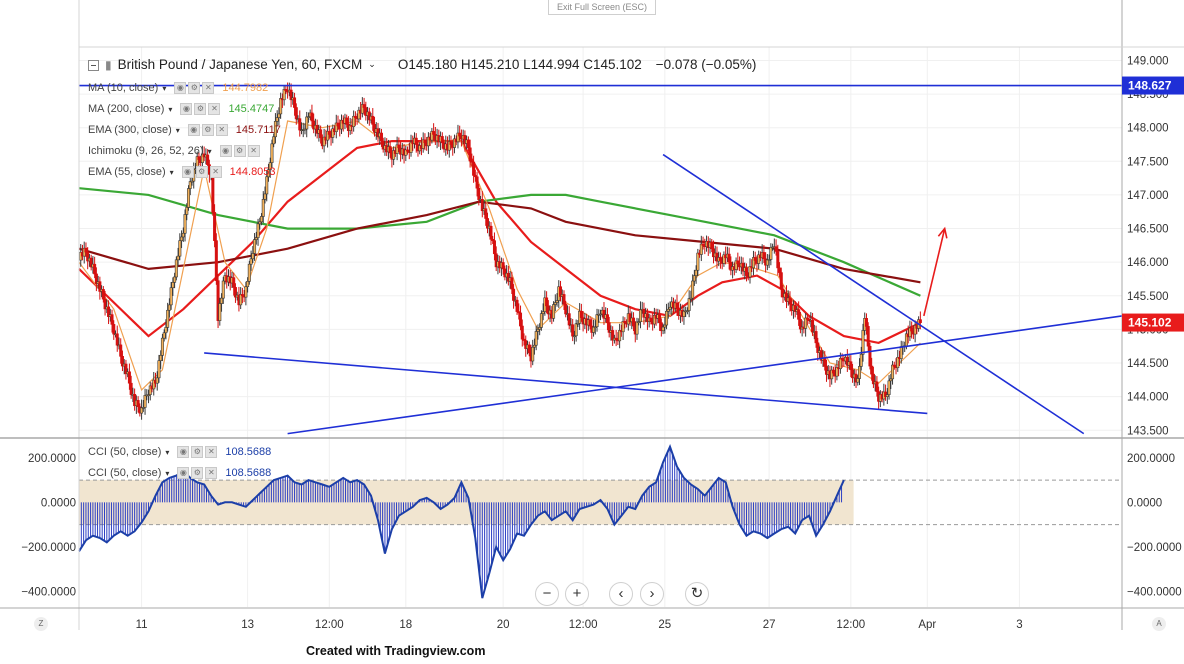 Image resolution: width=1184 pixels, height=664 pixels. I want to click on ohlc-values: O145.180 H145.210 L144.994 C145.102, so click(519, 64).